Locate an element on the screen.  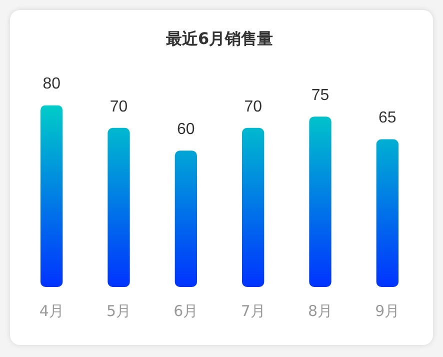
x-tick-label: 4月 is located at coordinates (51, 311).